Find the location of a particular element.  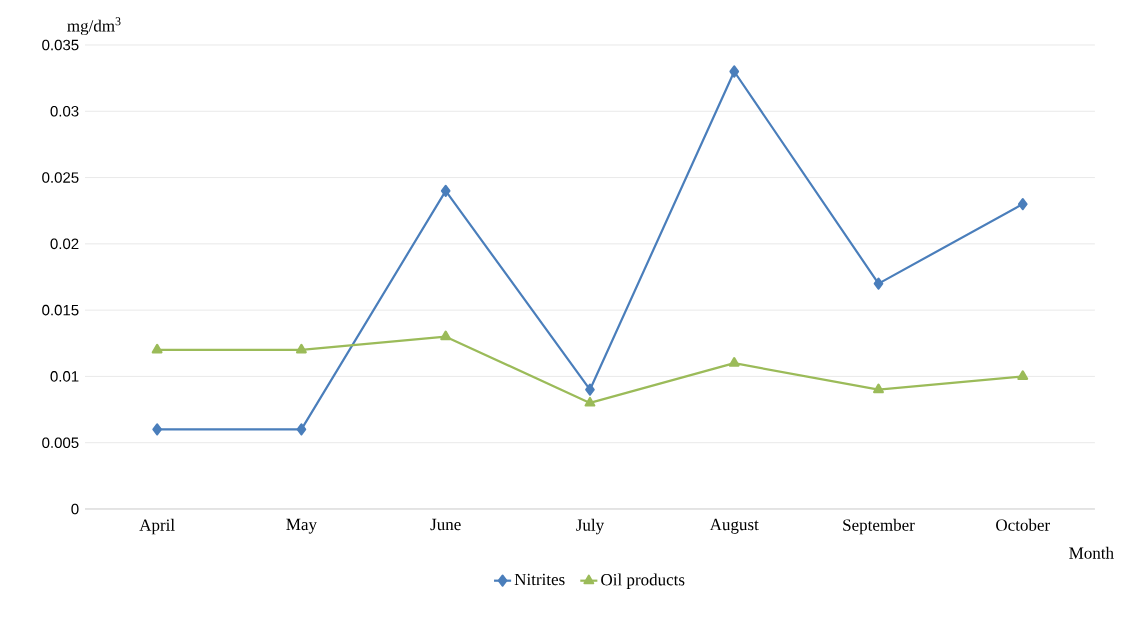

y-tick-label: 0.035 is located at coordinates (60, 45).